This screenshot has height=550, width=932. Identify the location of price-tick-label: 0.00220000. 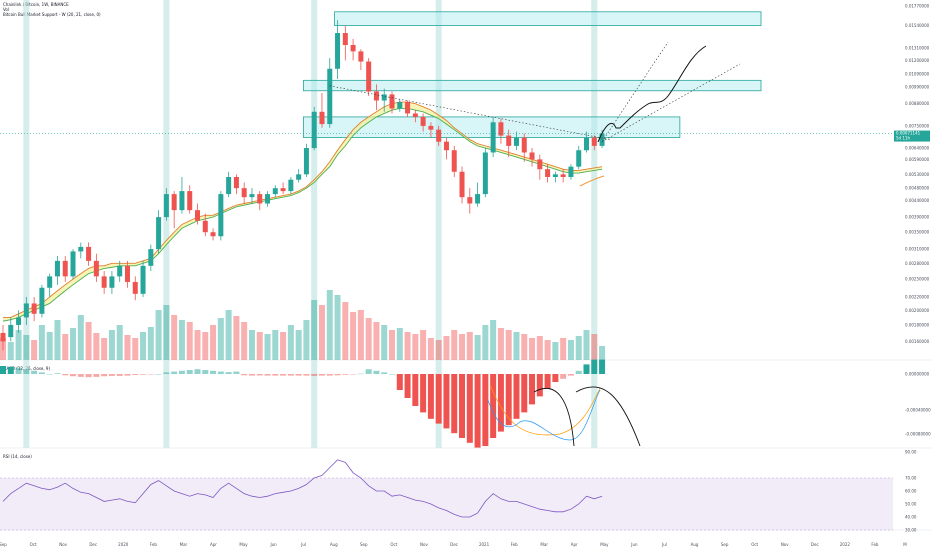
(917, 296).